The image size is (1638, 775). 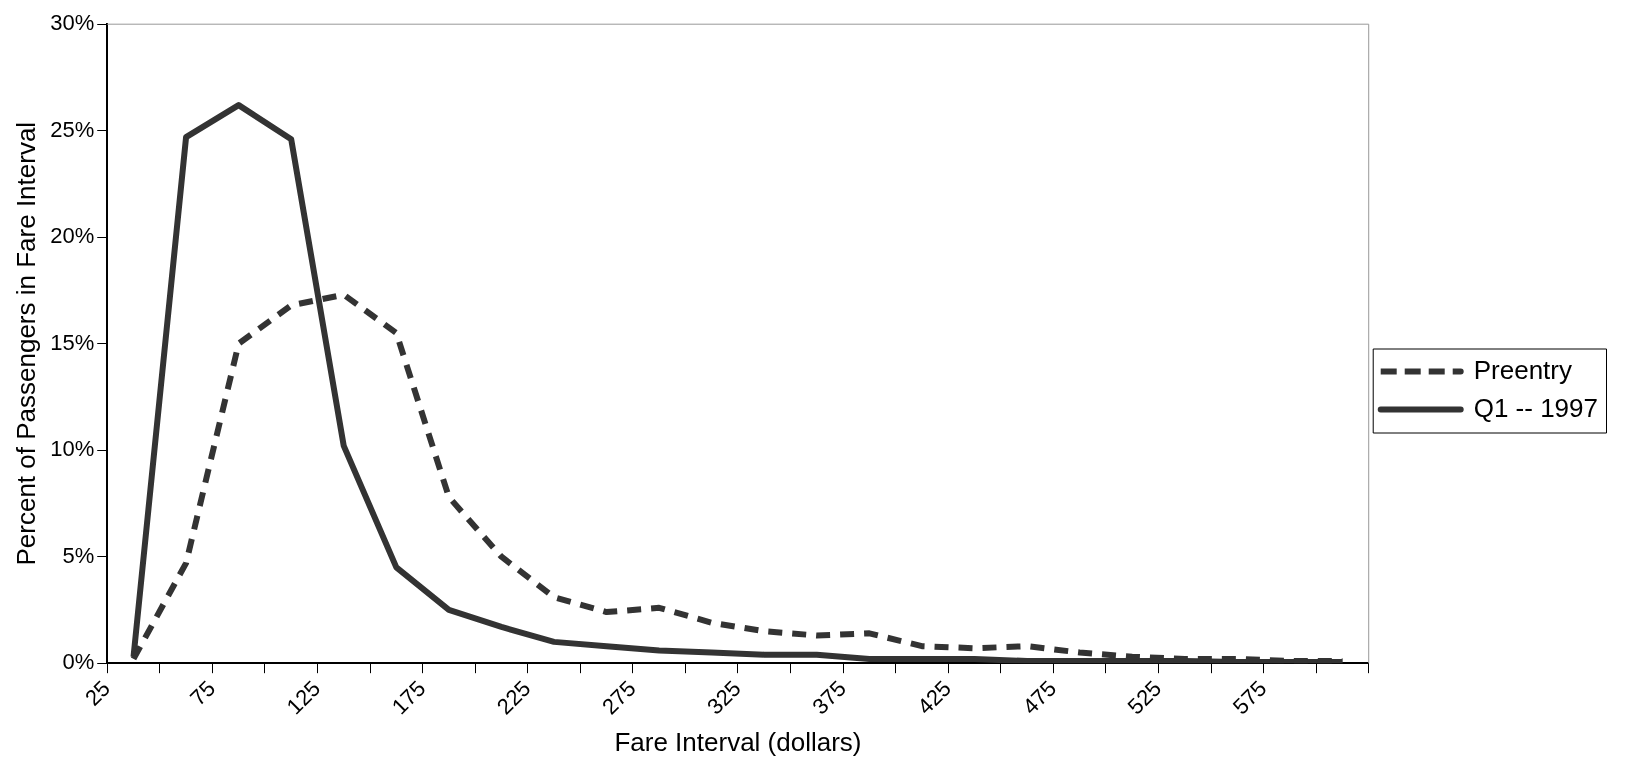 What do you see at coordinates (98, 693) in the screenshot?
I see `x-tick-label: 25` at bounding box center [98, 693].